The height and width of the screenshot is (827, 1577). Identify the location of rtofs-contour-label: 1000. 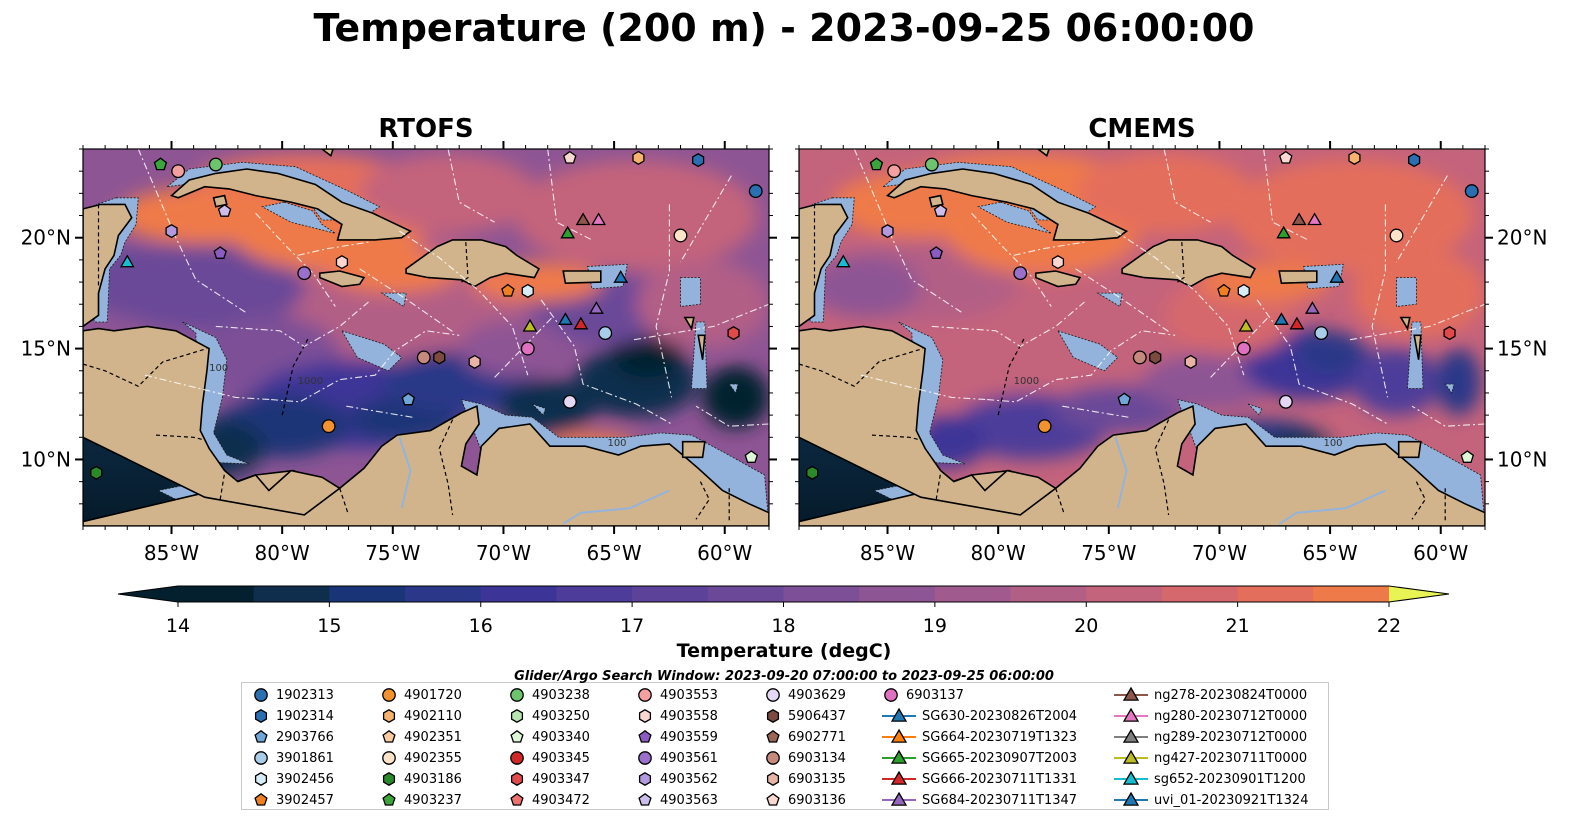
(310, 381).